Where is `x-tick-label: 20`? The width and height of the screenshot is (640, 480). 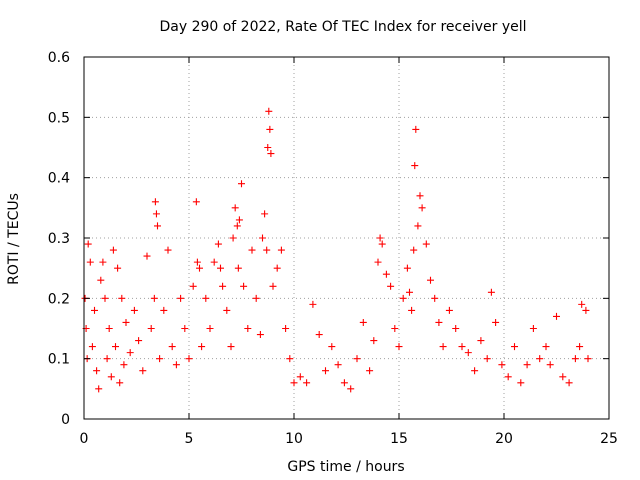
x-tick-label: 20 is located at coordinates (504, 439).